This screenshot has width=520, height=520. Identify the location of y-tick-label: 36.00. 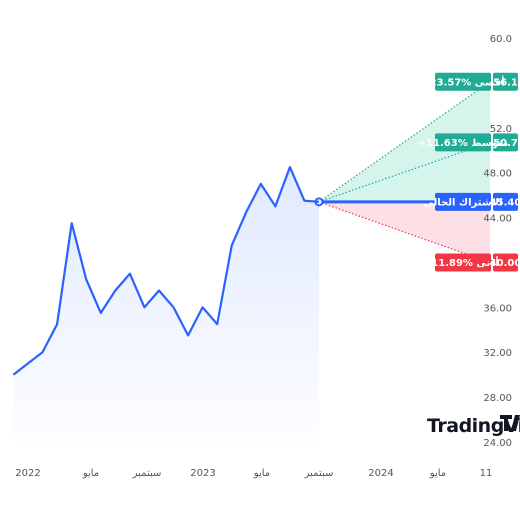
(497, 308).